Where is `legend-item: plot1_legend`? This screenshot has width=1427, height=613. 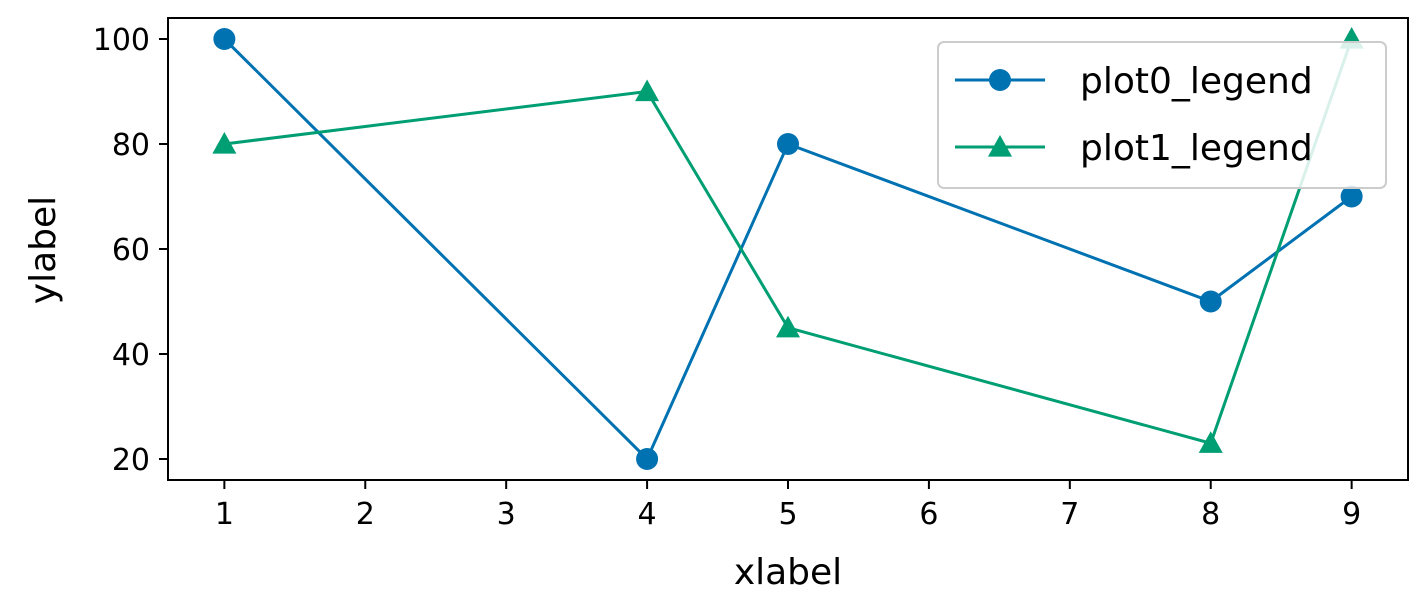
legend-item: plot1_legend is located at coordinates (1134, 148).